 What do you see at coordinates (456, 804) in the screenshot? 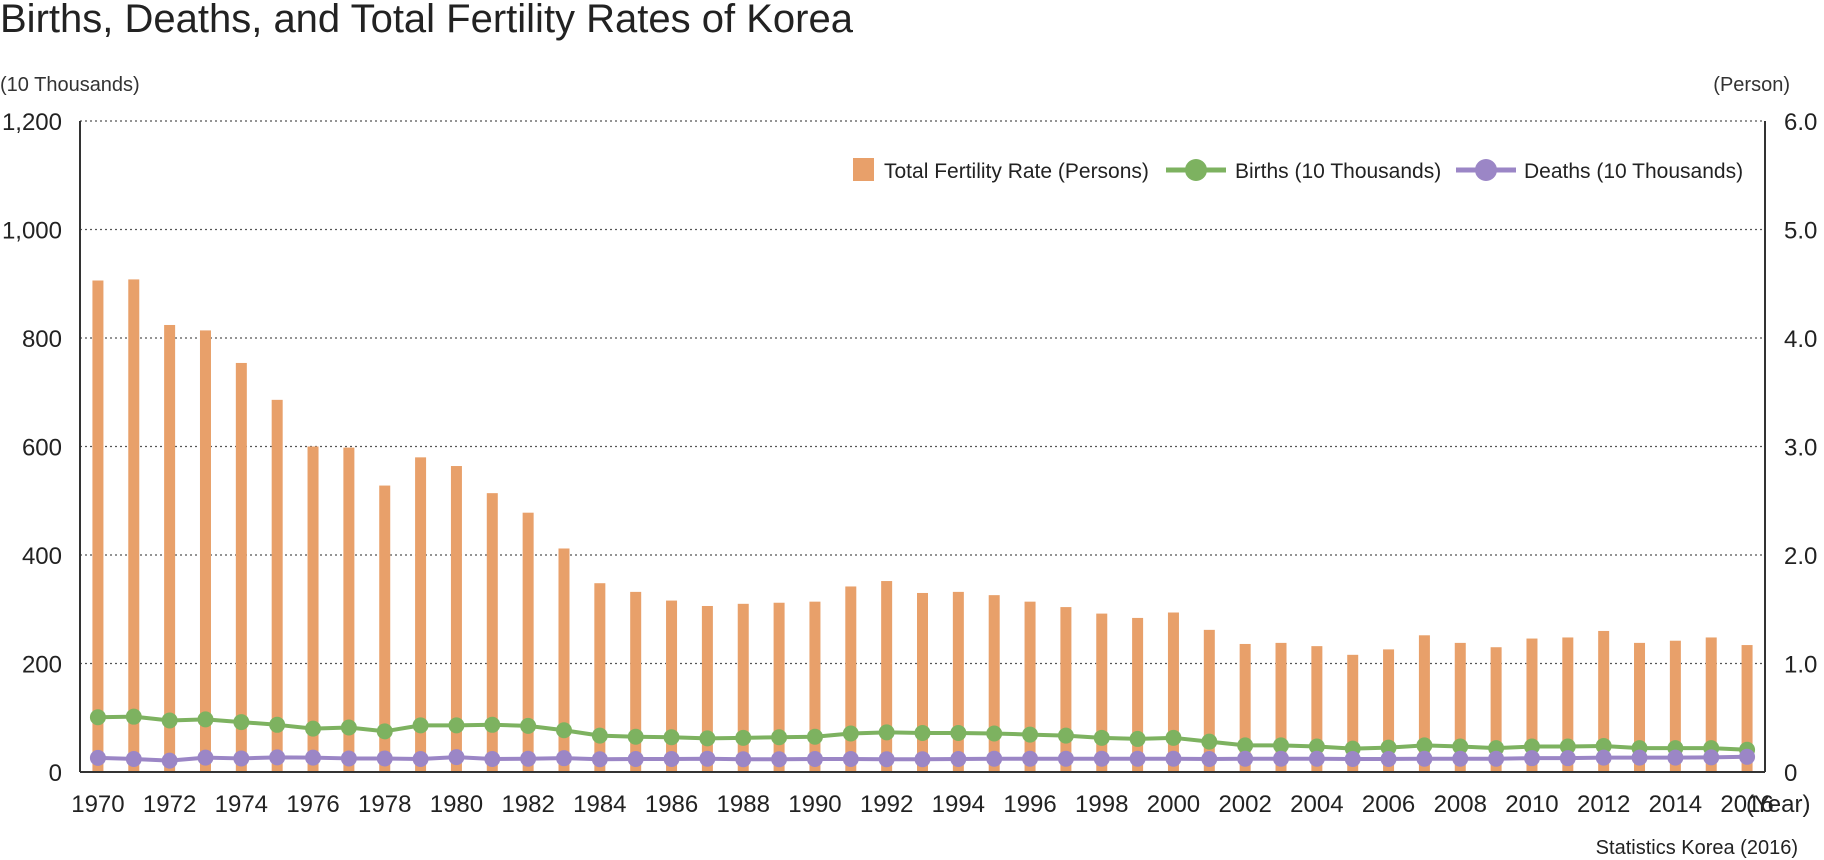
I see `x-tick-label: 1980` at bounding box center [456, 804].